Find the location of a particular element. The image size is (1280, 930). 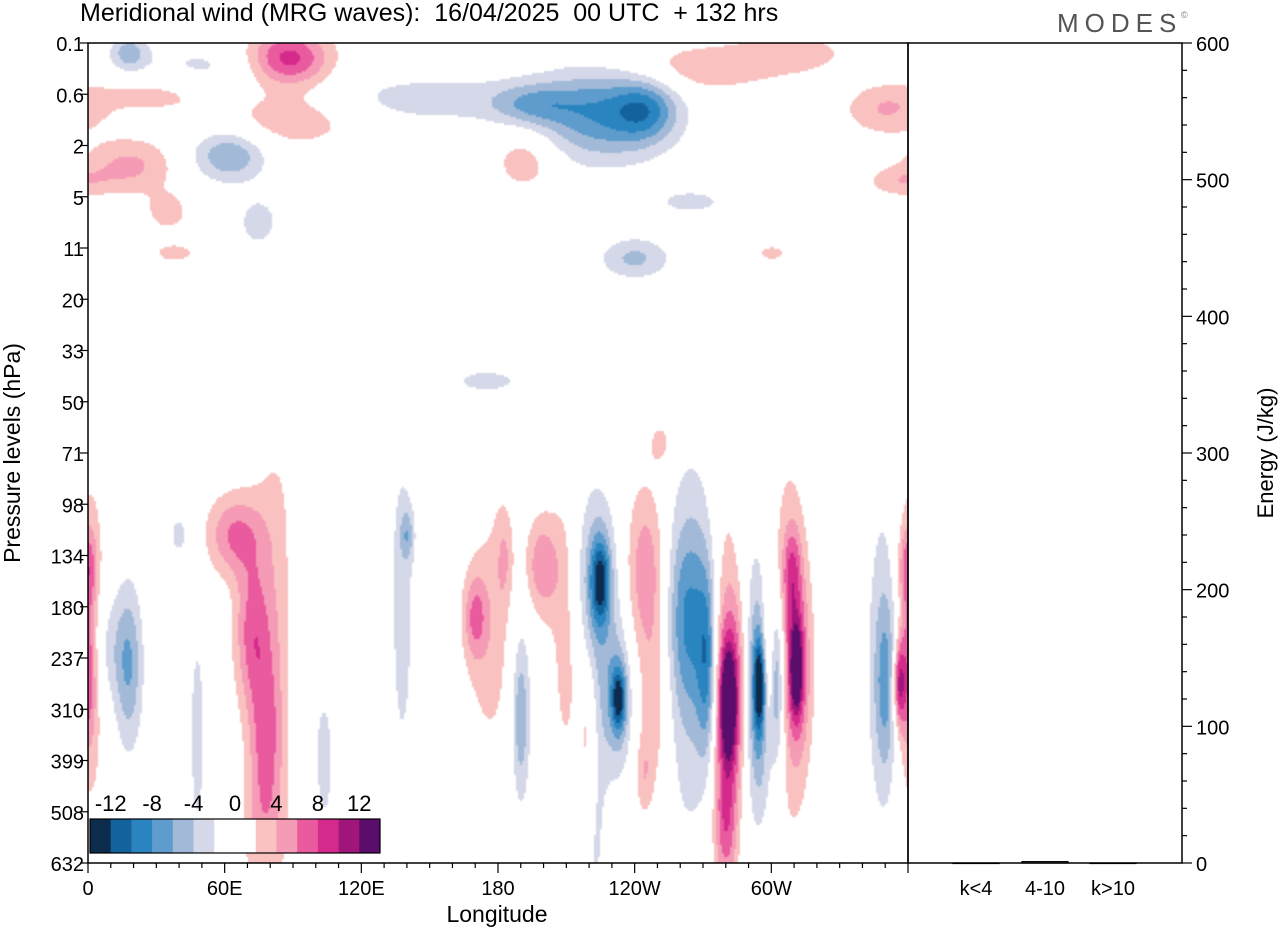

energy-tick-label: 400 is located at coordinates (1212, 318).